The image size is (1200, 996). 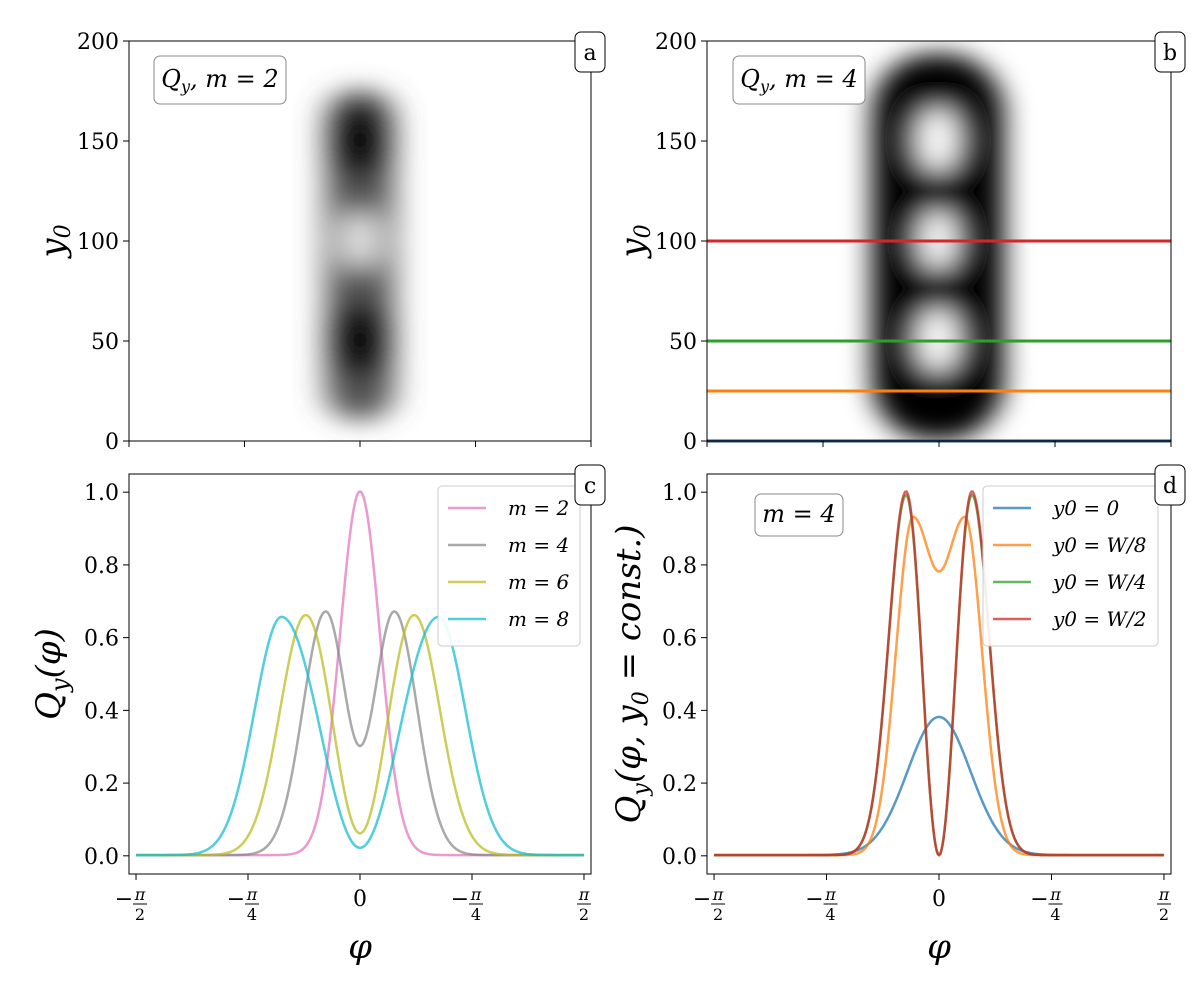 I want to click on panel-label-c: c, so click(x=590, y=485).